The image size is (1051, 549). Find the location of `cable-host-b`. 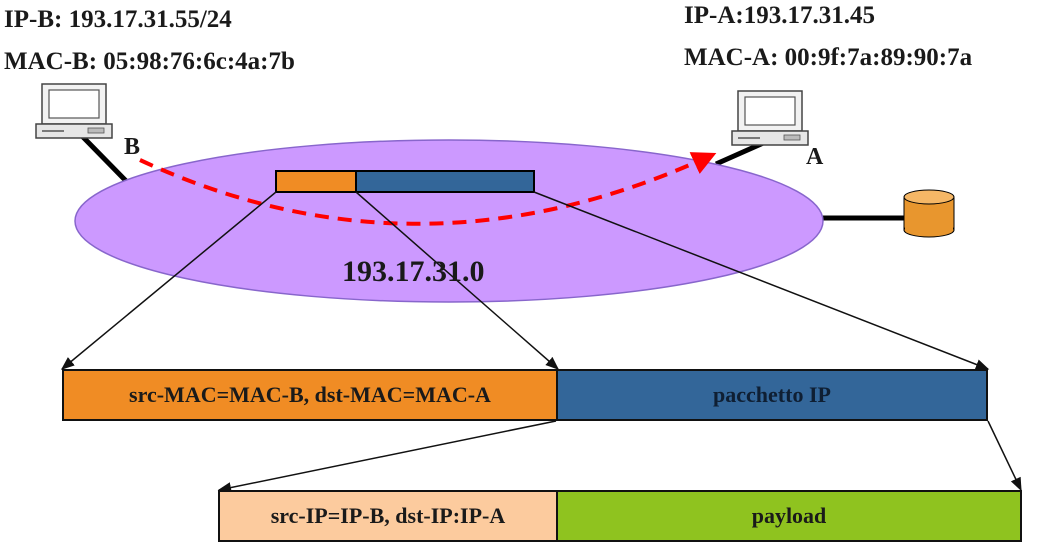

cable-host-b is located at coordinates (105, 159).